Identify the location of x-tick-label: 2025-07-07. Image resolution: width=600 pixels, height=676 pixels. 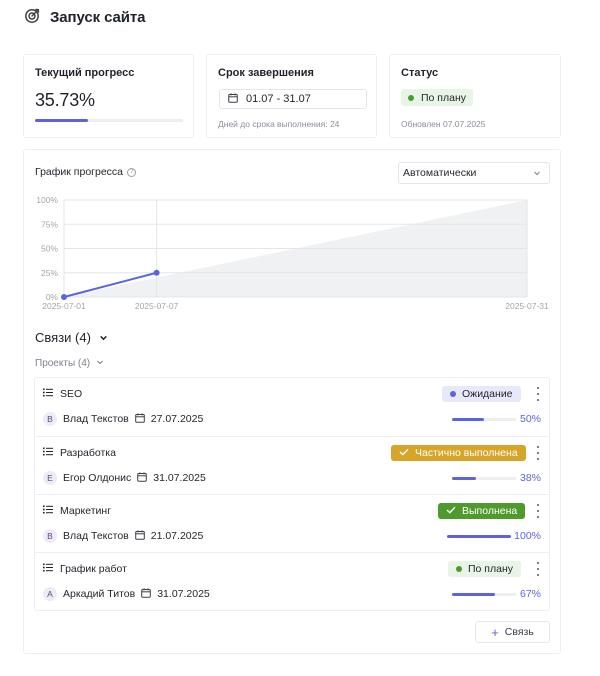
(157, 306).